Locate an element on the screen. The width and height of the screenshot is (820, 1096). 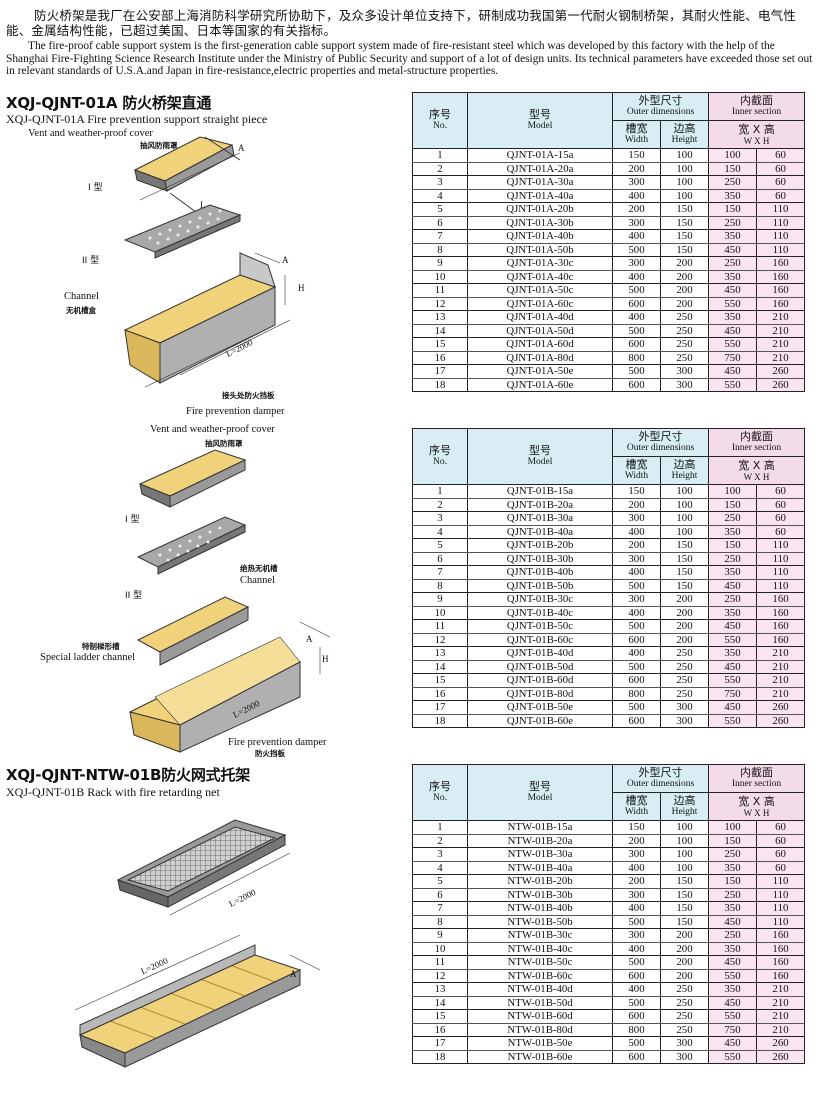
row-number: 4 is located at coordinates (440, 531).